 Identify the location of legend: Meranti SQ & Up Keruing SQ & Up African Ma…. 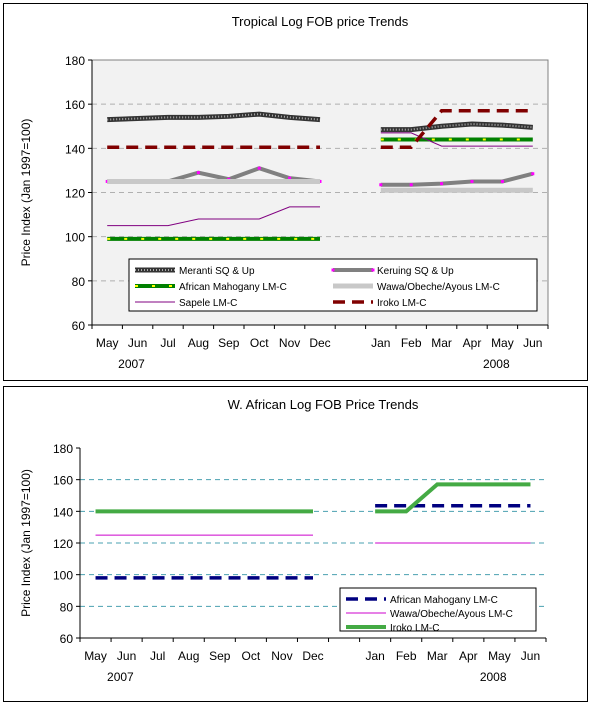
(333, 285).